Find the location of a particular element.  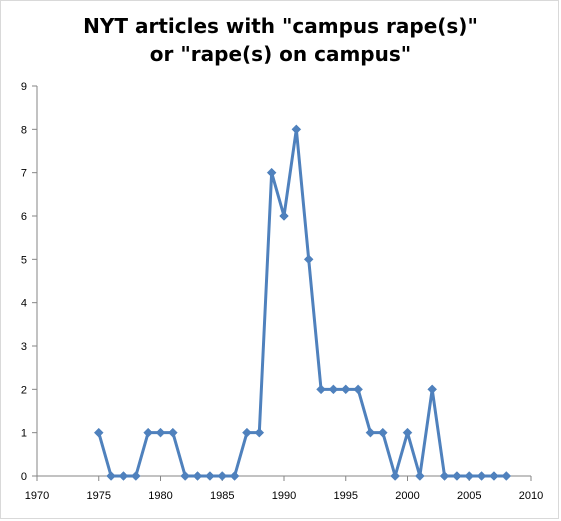

y-tick-label: 5 is located at coordinates (24, 260).